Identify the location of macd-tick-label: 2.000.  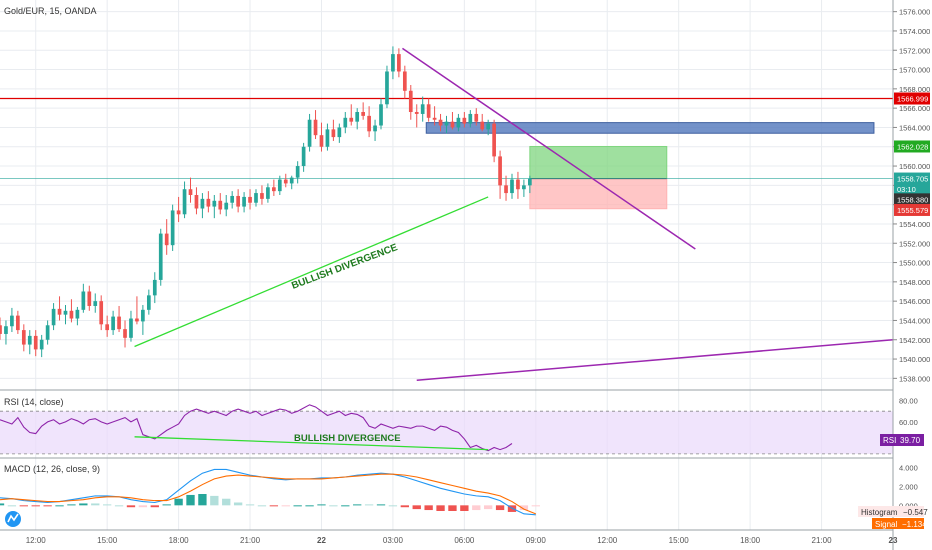
(908, 486).